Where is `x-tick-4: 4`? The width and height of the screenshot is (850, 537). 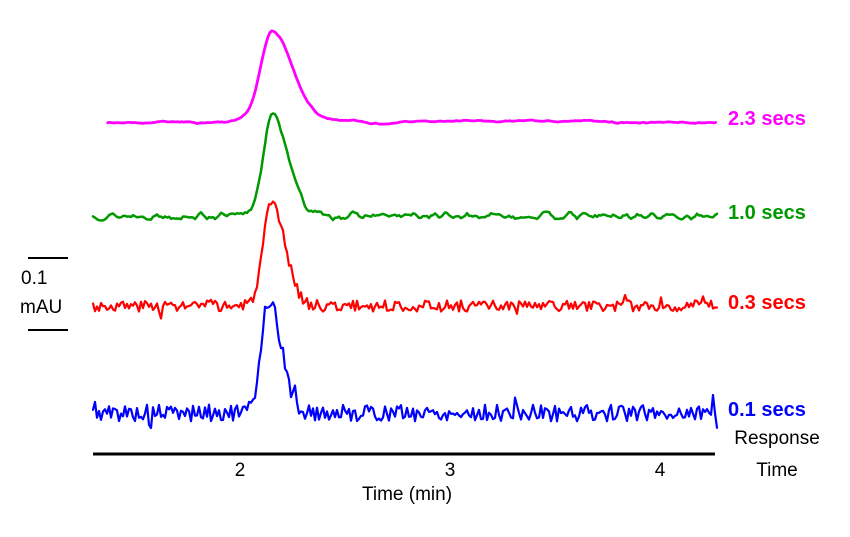
x-tick-4: 4 is located at coordinates (660, 470).